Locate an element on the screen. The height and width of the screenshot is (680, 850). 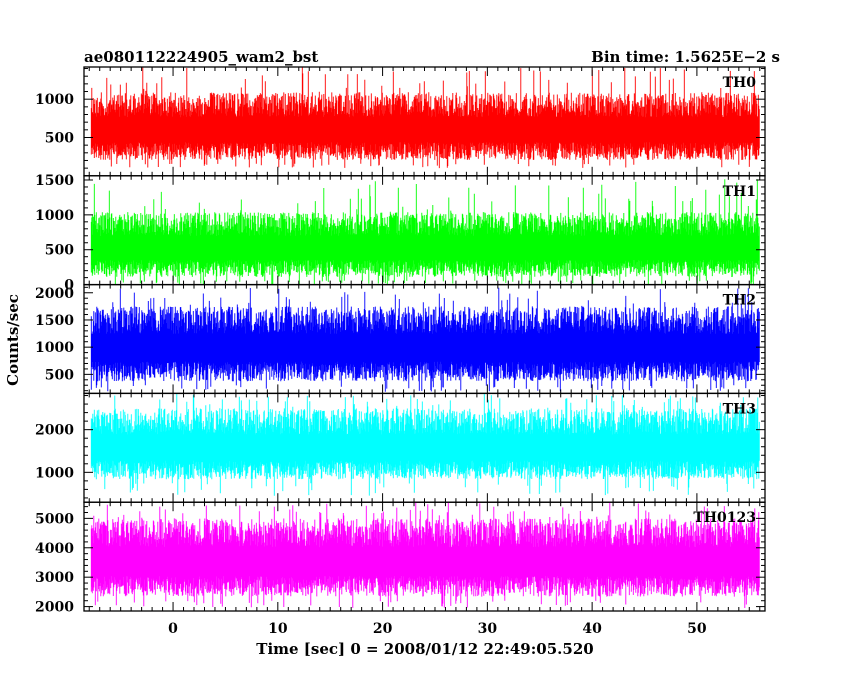
panel-th0123: 2000 3000 4000 5000 TH0123 is located at coordinates (400, 558).